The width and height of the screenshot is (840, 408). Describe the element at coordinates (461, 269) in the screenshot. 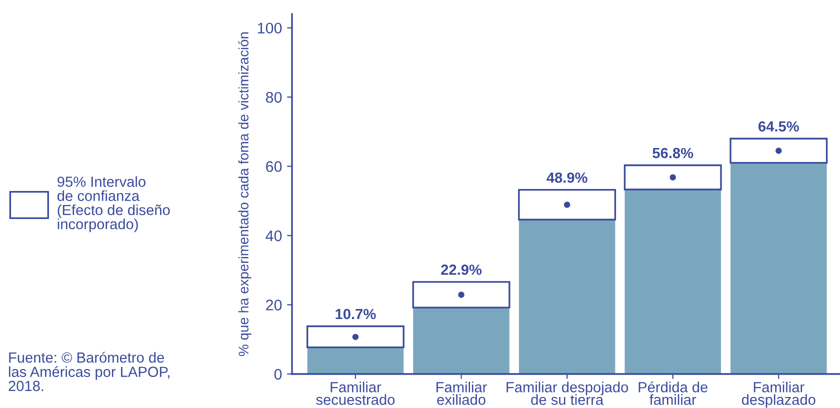

I see `data-label: 22.9%` at that location.